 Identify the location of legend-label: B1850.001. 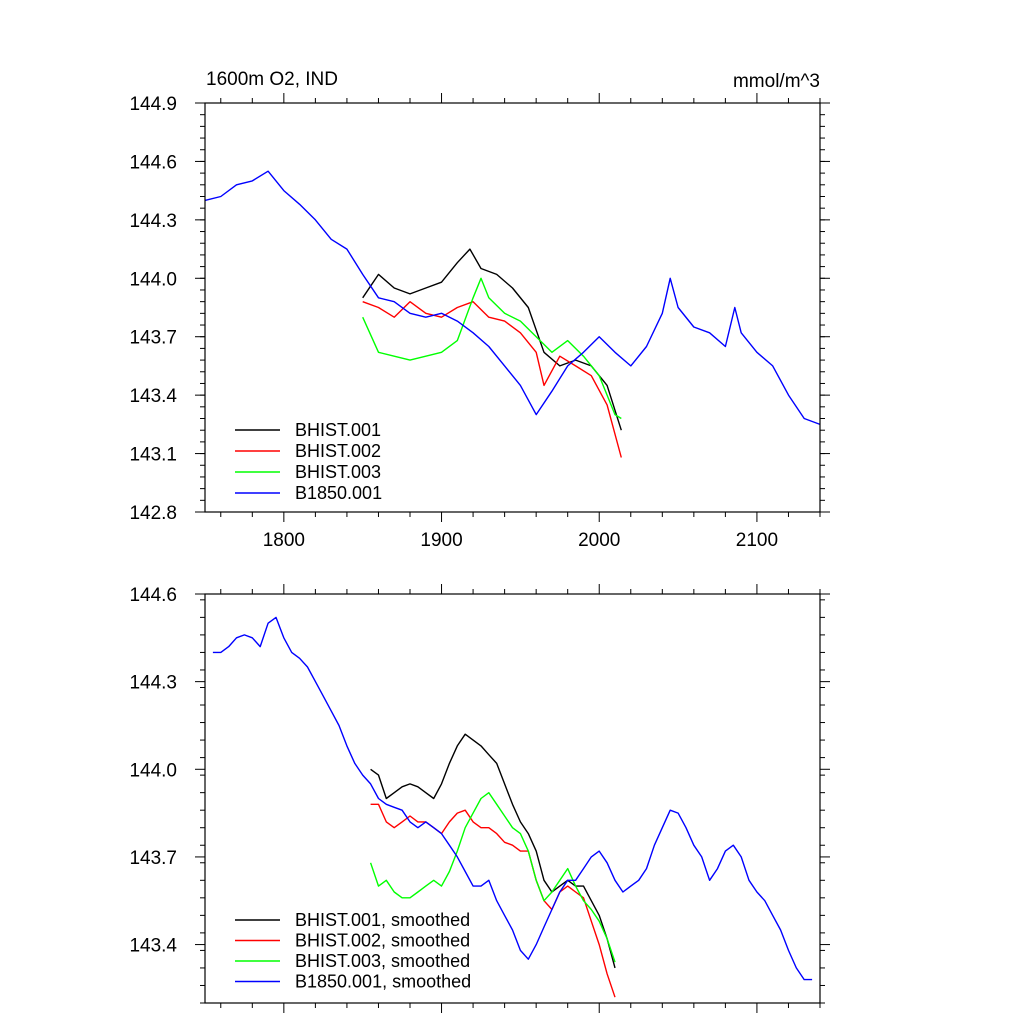
(338, 493).